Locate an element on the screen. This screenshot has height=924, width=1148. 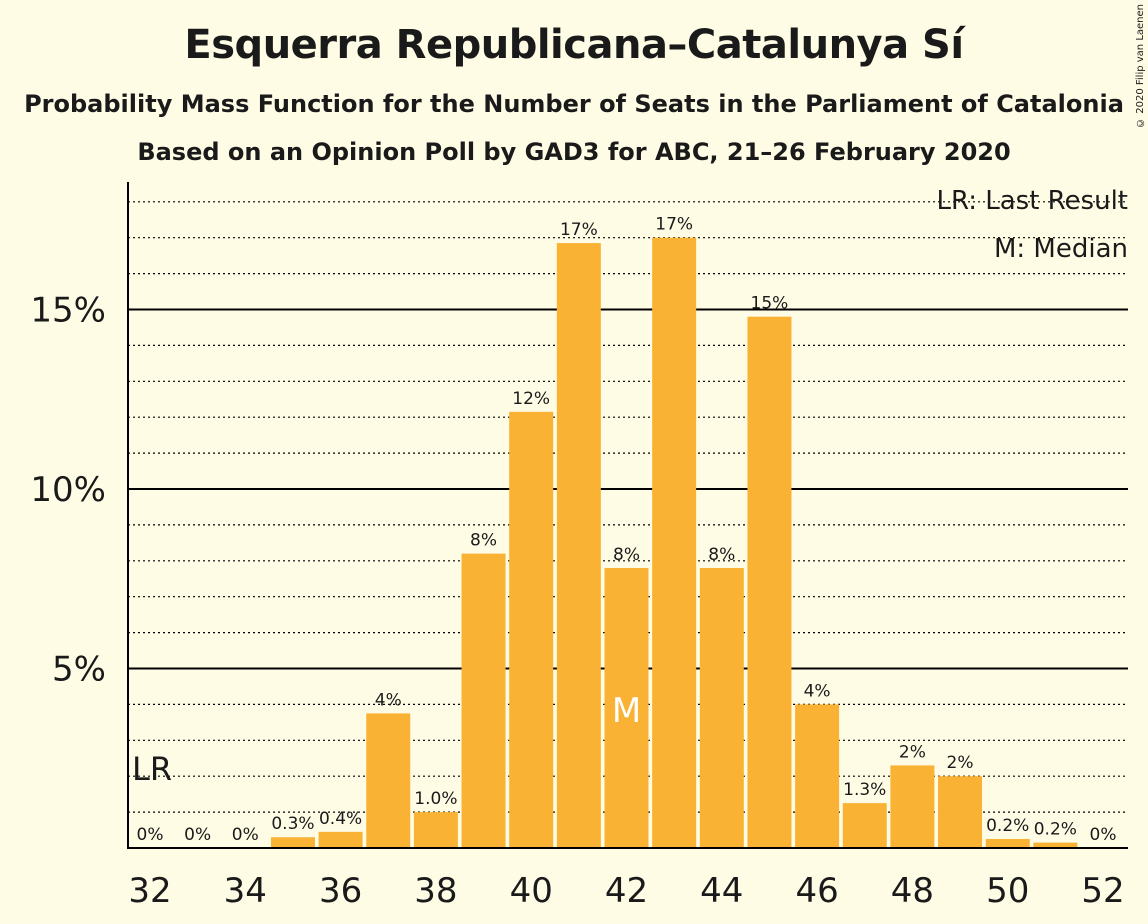
y-tick-label: 5% is located at coordinates (79, 670).